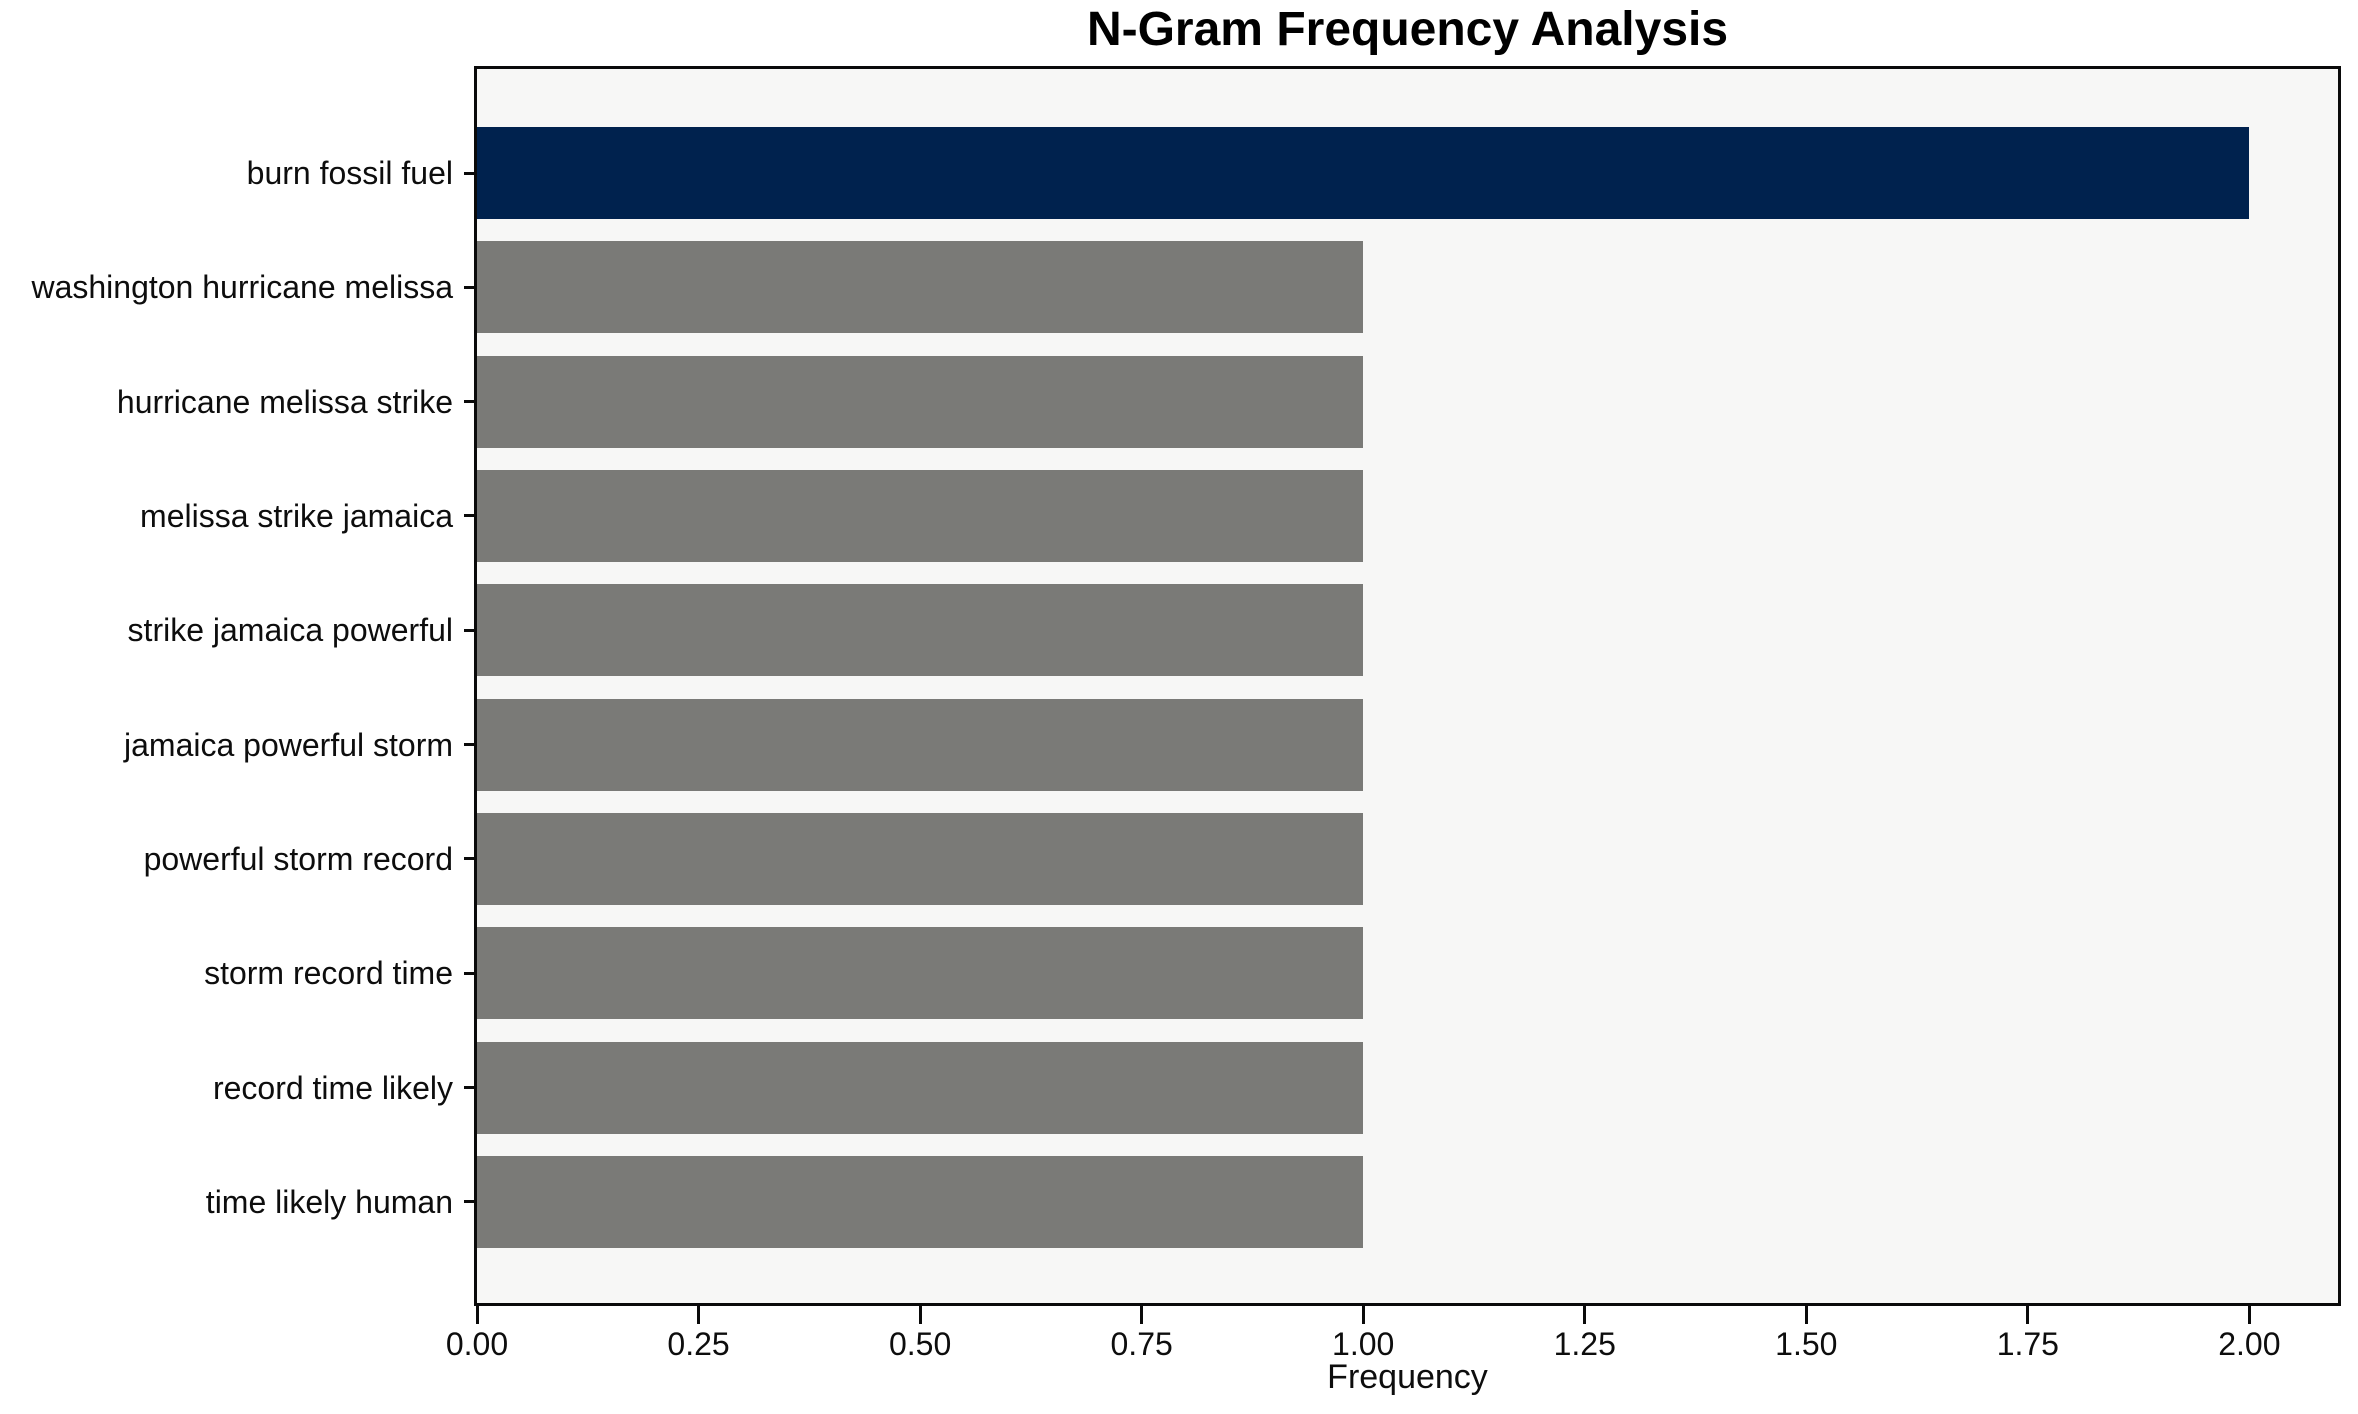 The width and height of the screenshot is (2358, 1414). Describe the element at coordinates (477, 1344) in the screenshot. I see `x-tick-label: 0.00` at that location.